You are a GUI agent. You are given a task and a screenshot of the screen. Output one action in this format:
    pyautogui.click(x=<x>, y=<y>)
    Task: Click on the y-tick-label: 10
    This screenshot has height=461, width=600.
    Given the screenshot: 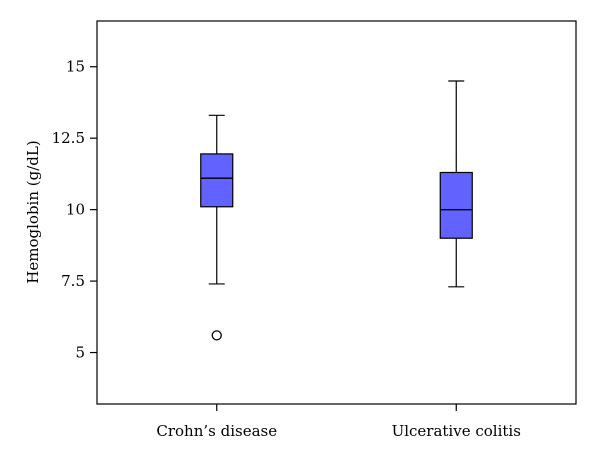 What is the action you would take?
    pyautogui.click(x=75, y=210)
    